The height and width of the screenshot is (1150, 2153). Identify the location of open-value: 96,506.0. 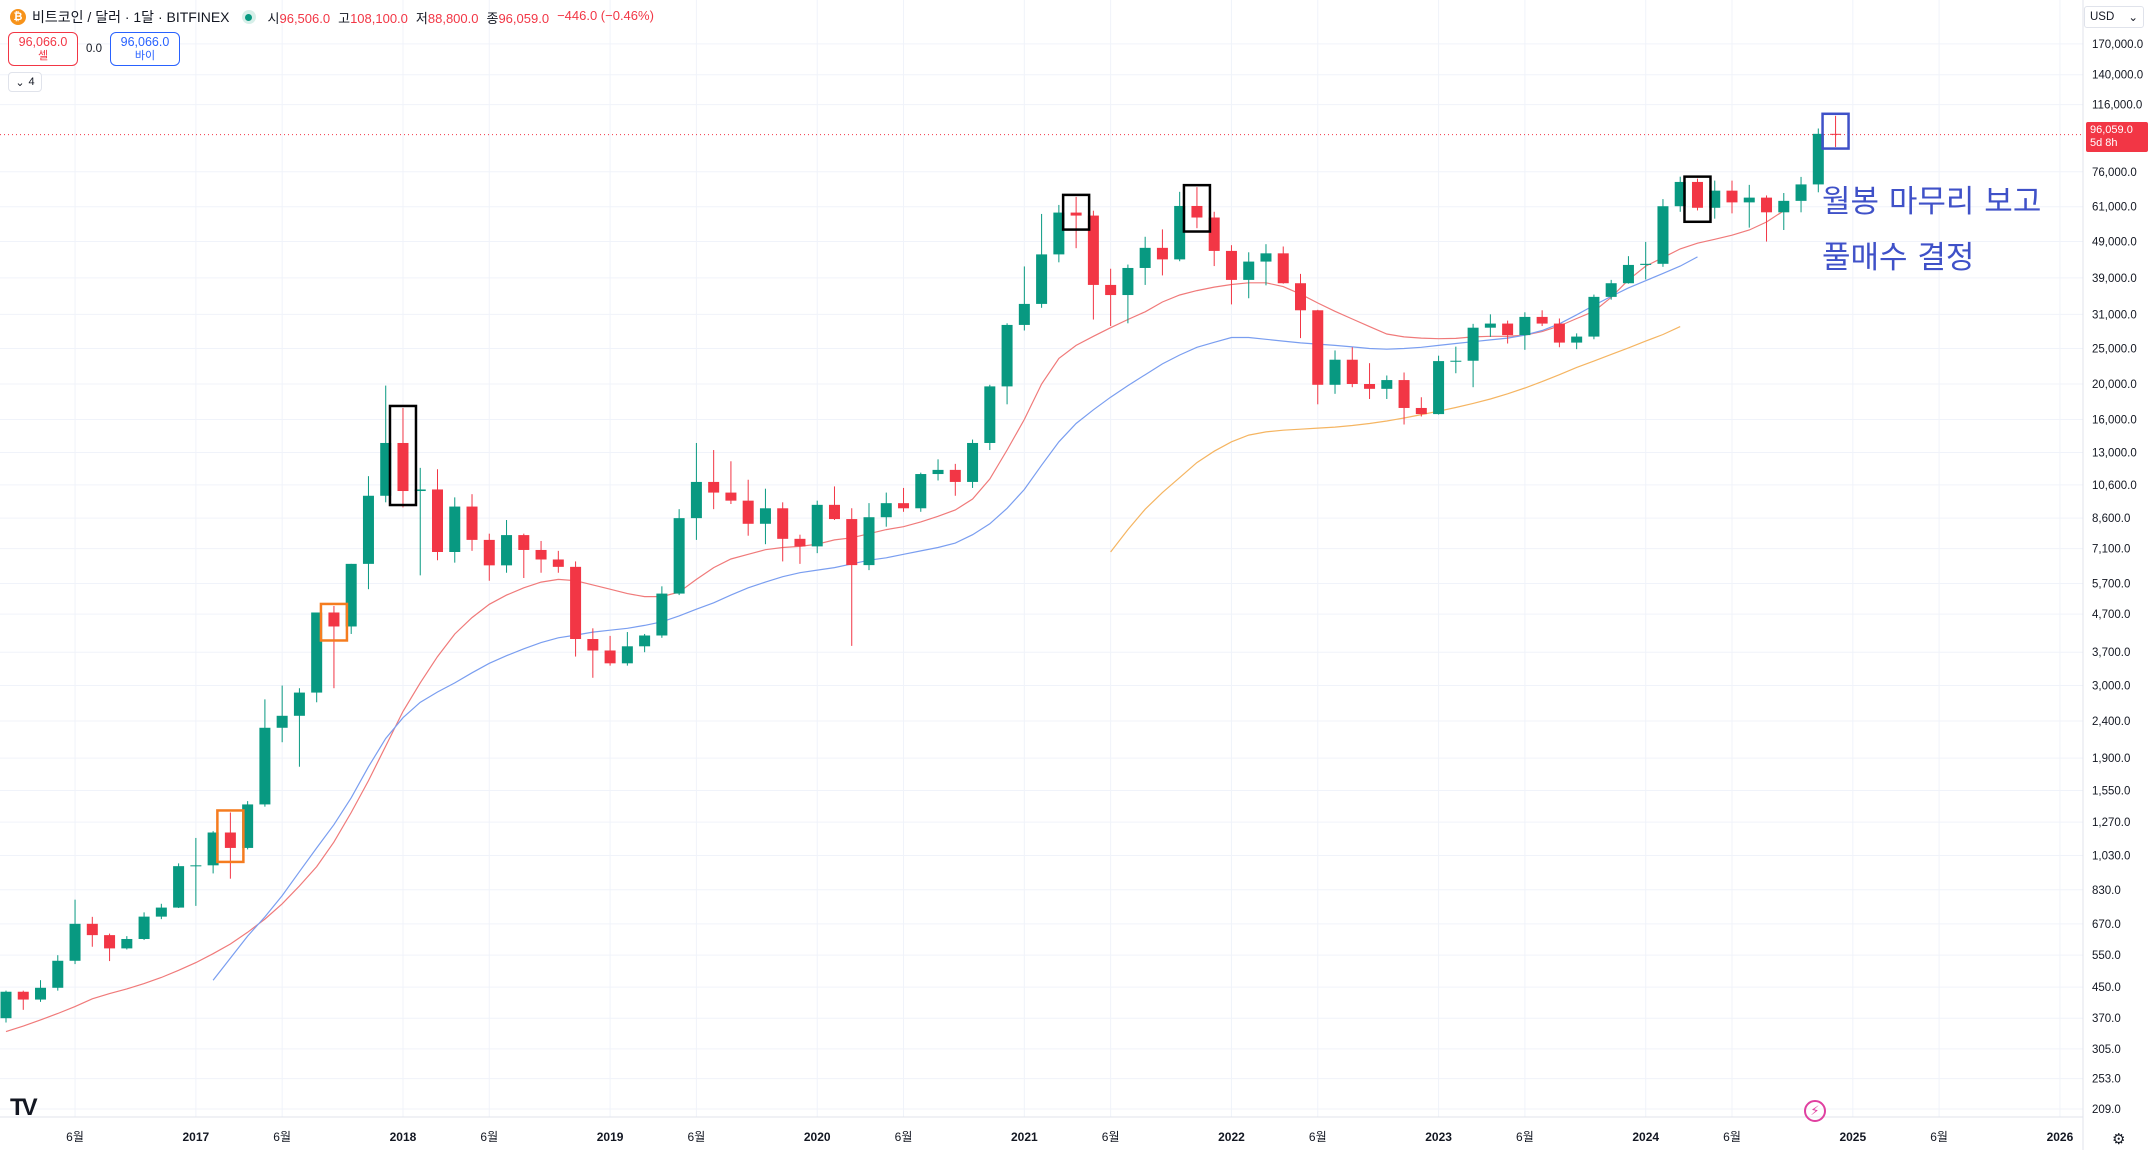
(305, 18).